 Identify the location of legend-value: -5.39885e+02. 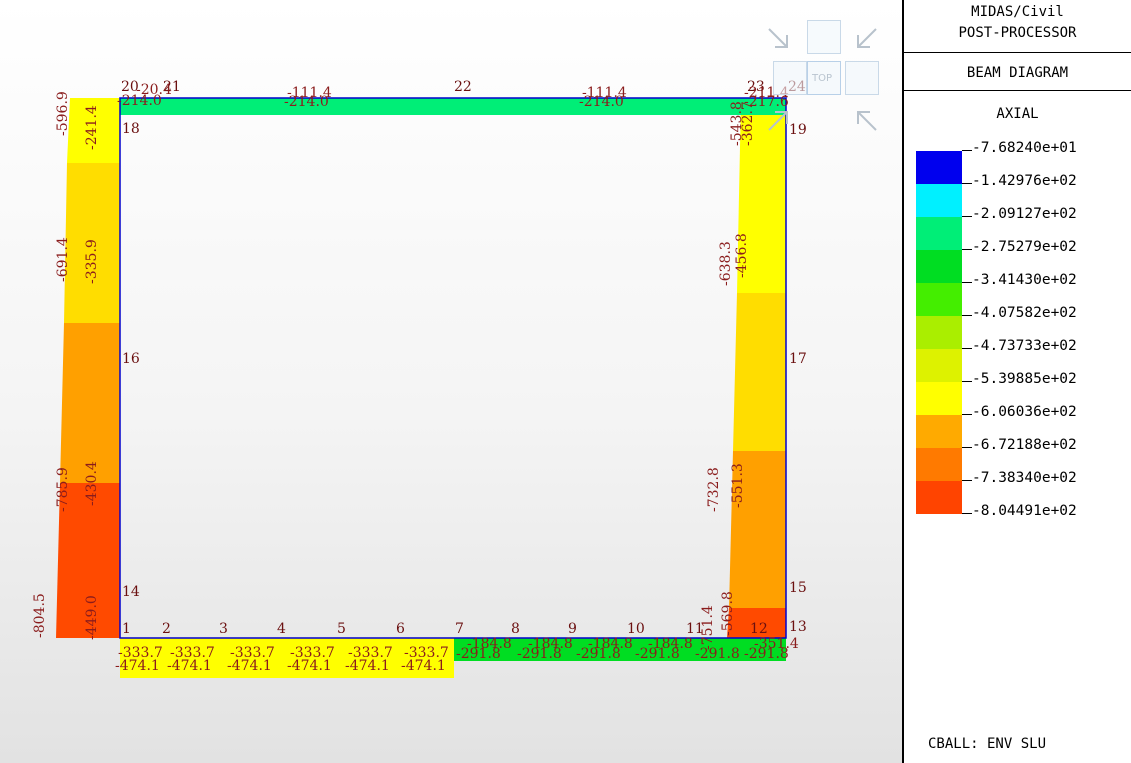
(1024, 379).